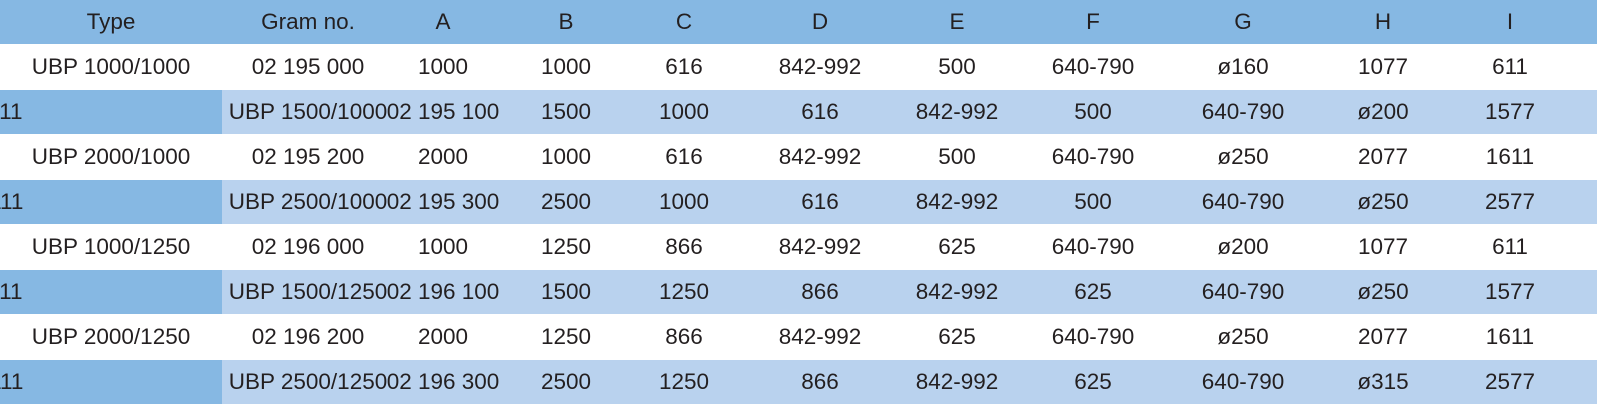 This screenshot has height=413, width=1600. Describe the element at coordinates (111, 156) in the screenshot. I see `type-cell: UBP 2000/1000` at that location.